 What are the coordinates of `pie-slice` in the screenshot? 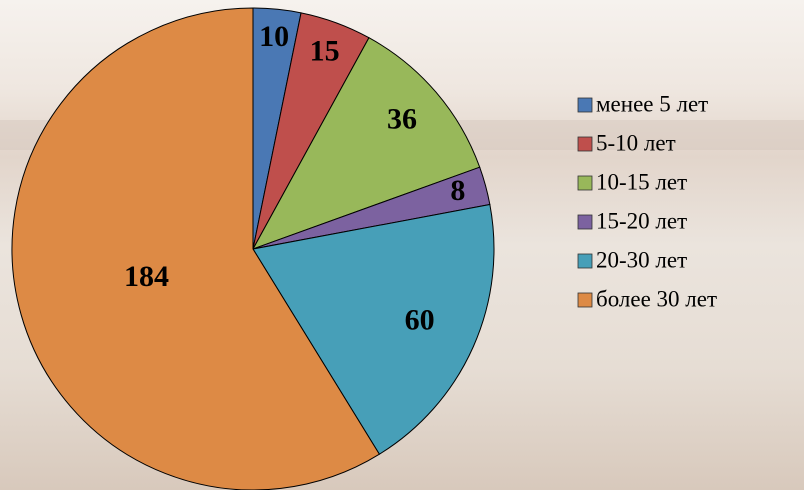 It's located at (366, 143).